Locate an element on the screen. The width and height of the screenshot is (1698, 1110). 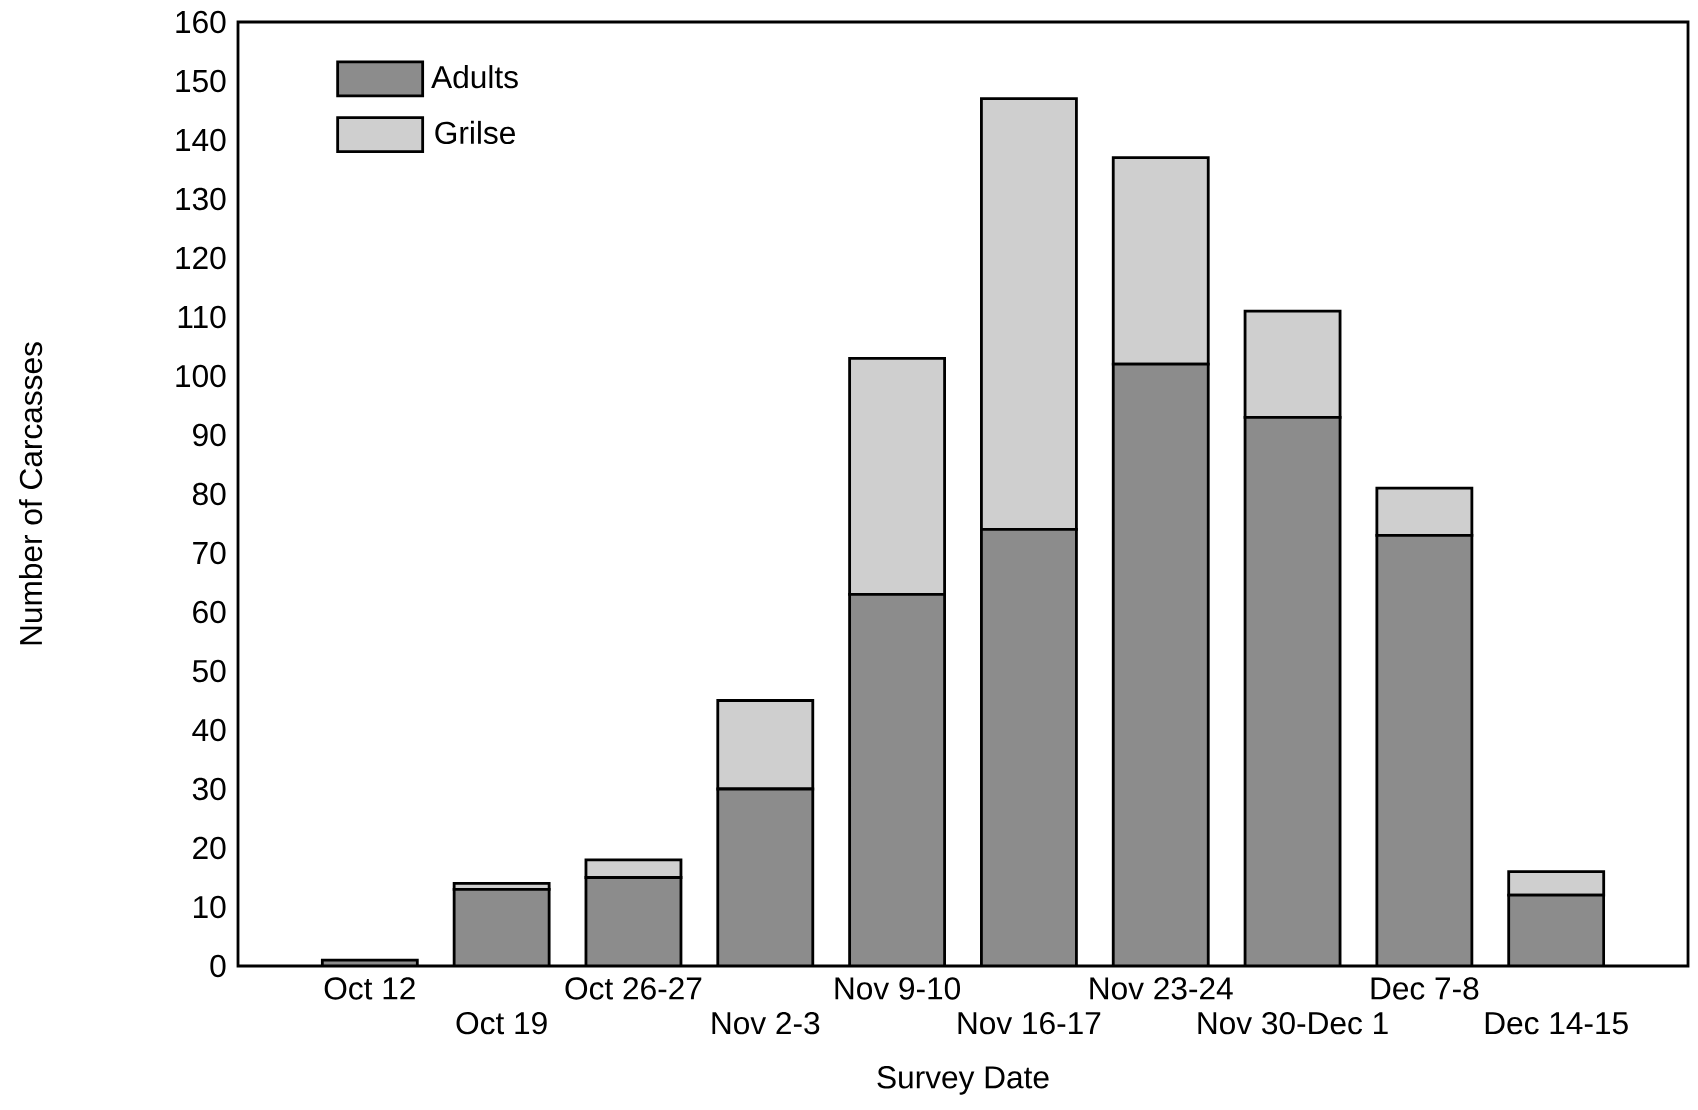
y-tick-label: 150 is located at coordinates (201, 81).